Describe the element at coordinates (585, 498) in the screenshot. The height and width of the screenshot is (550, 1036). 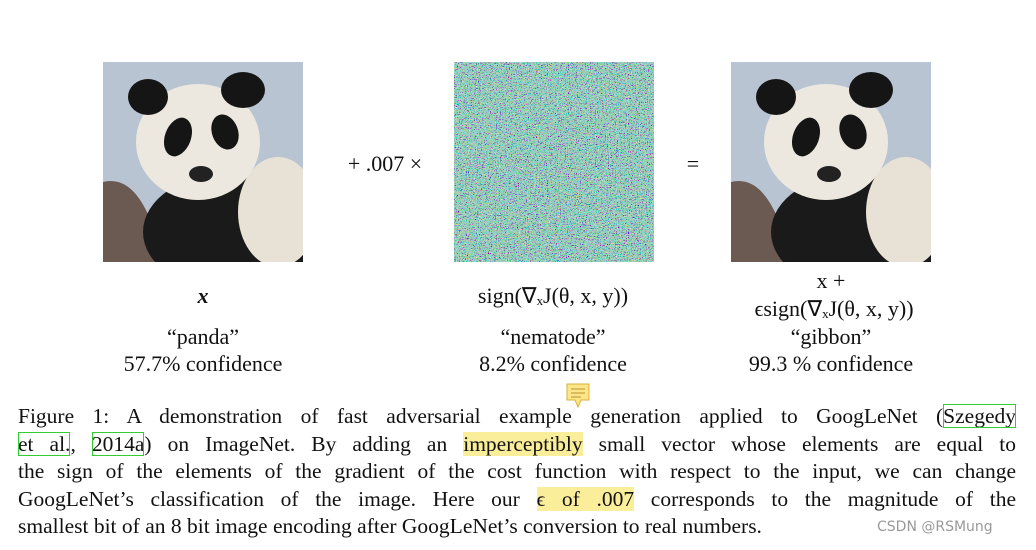
I see `highlight-text: ϵ of .007` at that location.